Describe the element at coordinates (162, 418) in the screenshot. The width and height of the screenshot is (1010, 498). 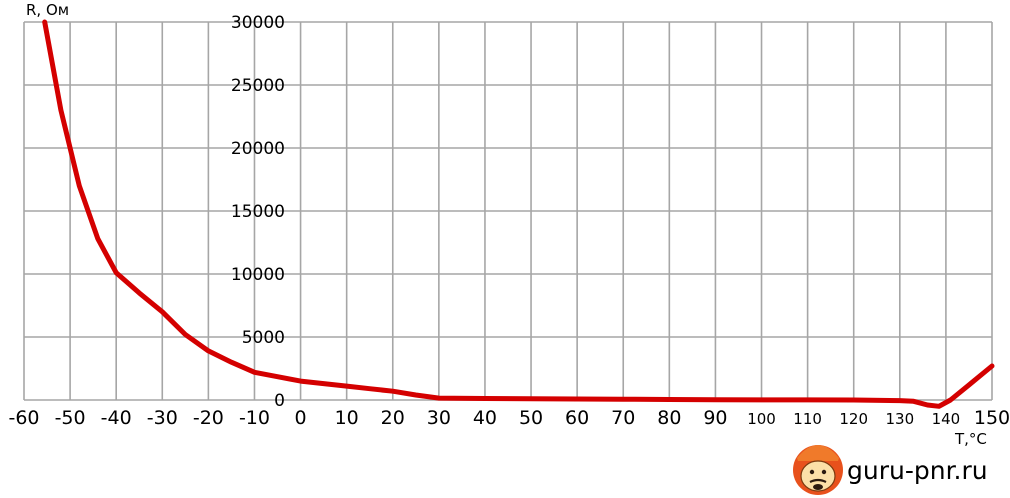
I see `x-tick-label: -30` at that location.